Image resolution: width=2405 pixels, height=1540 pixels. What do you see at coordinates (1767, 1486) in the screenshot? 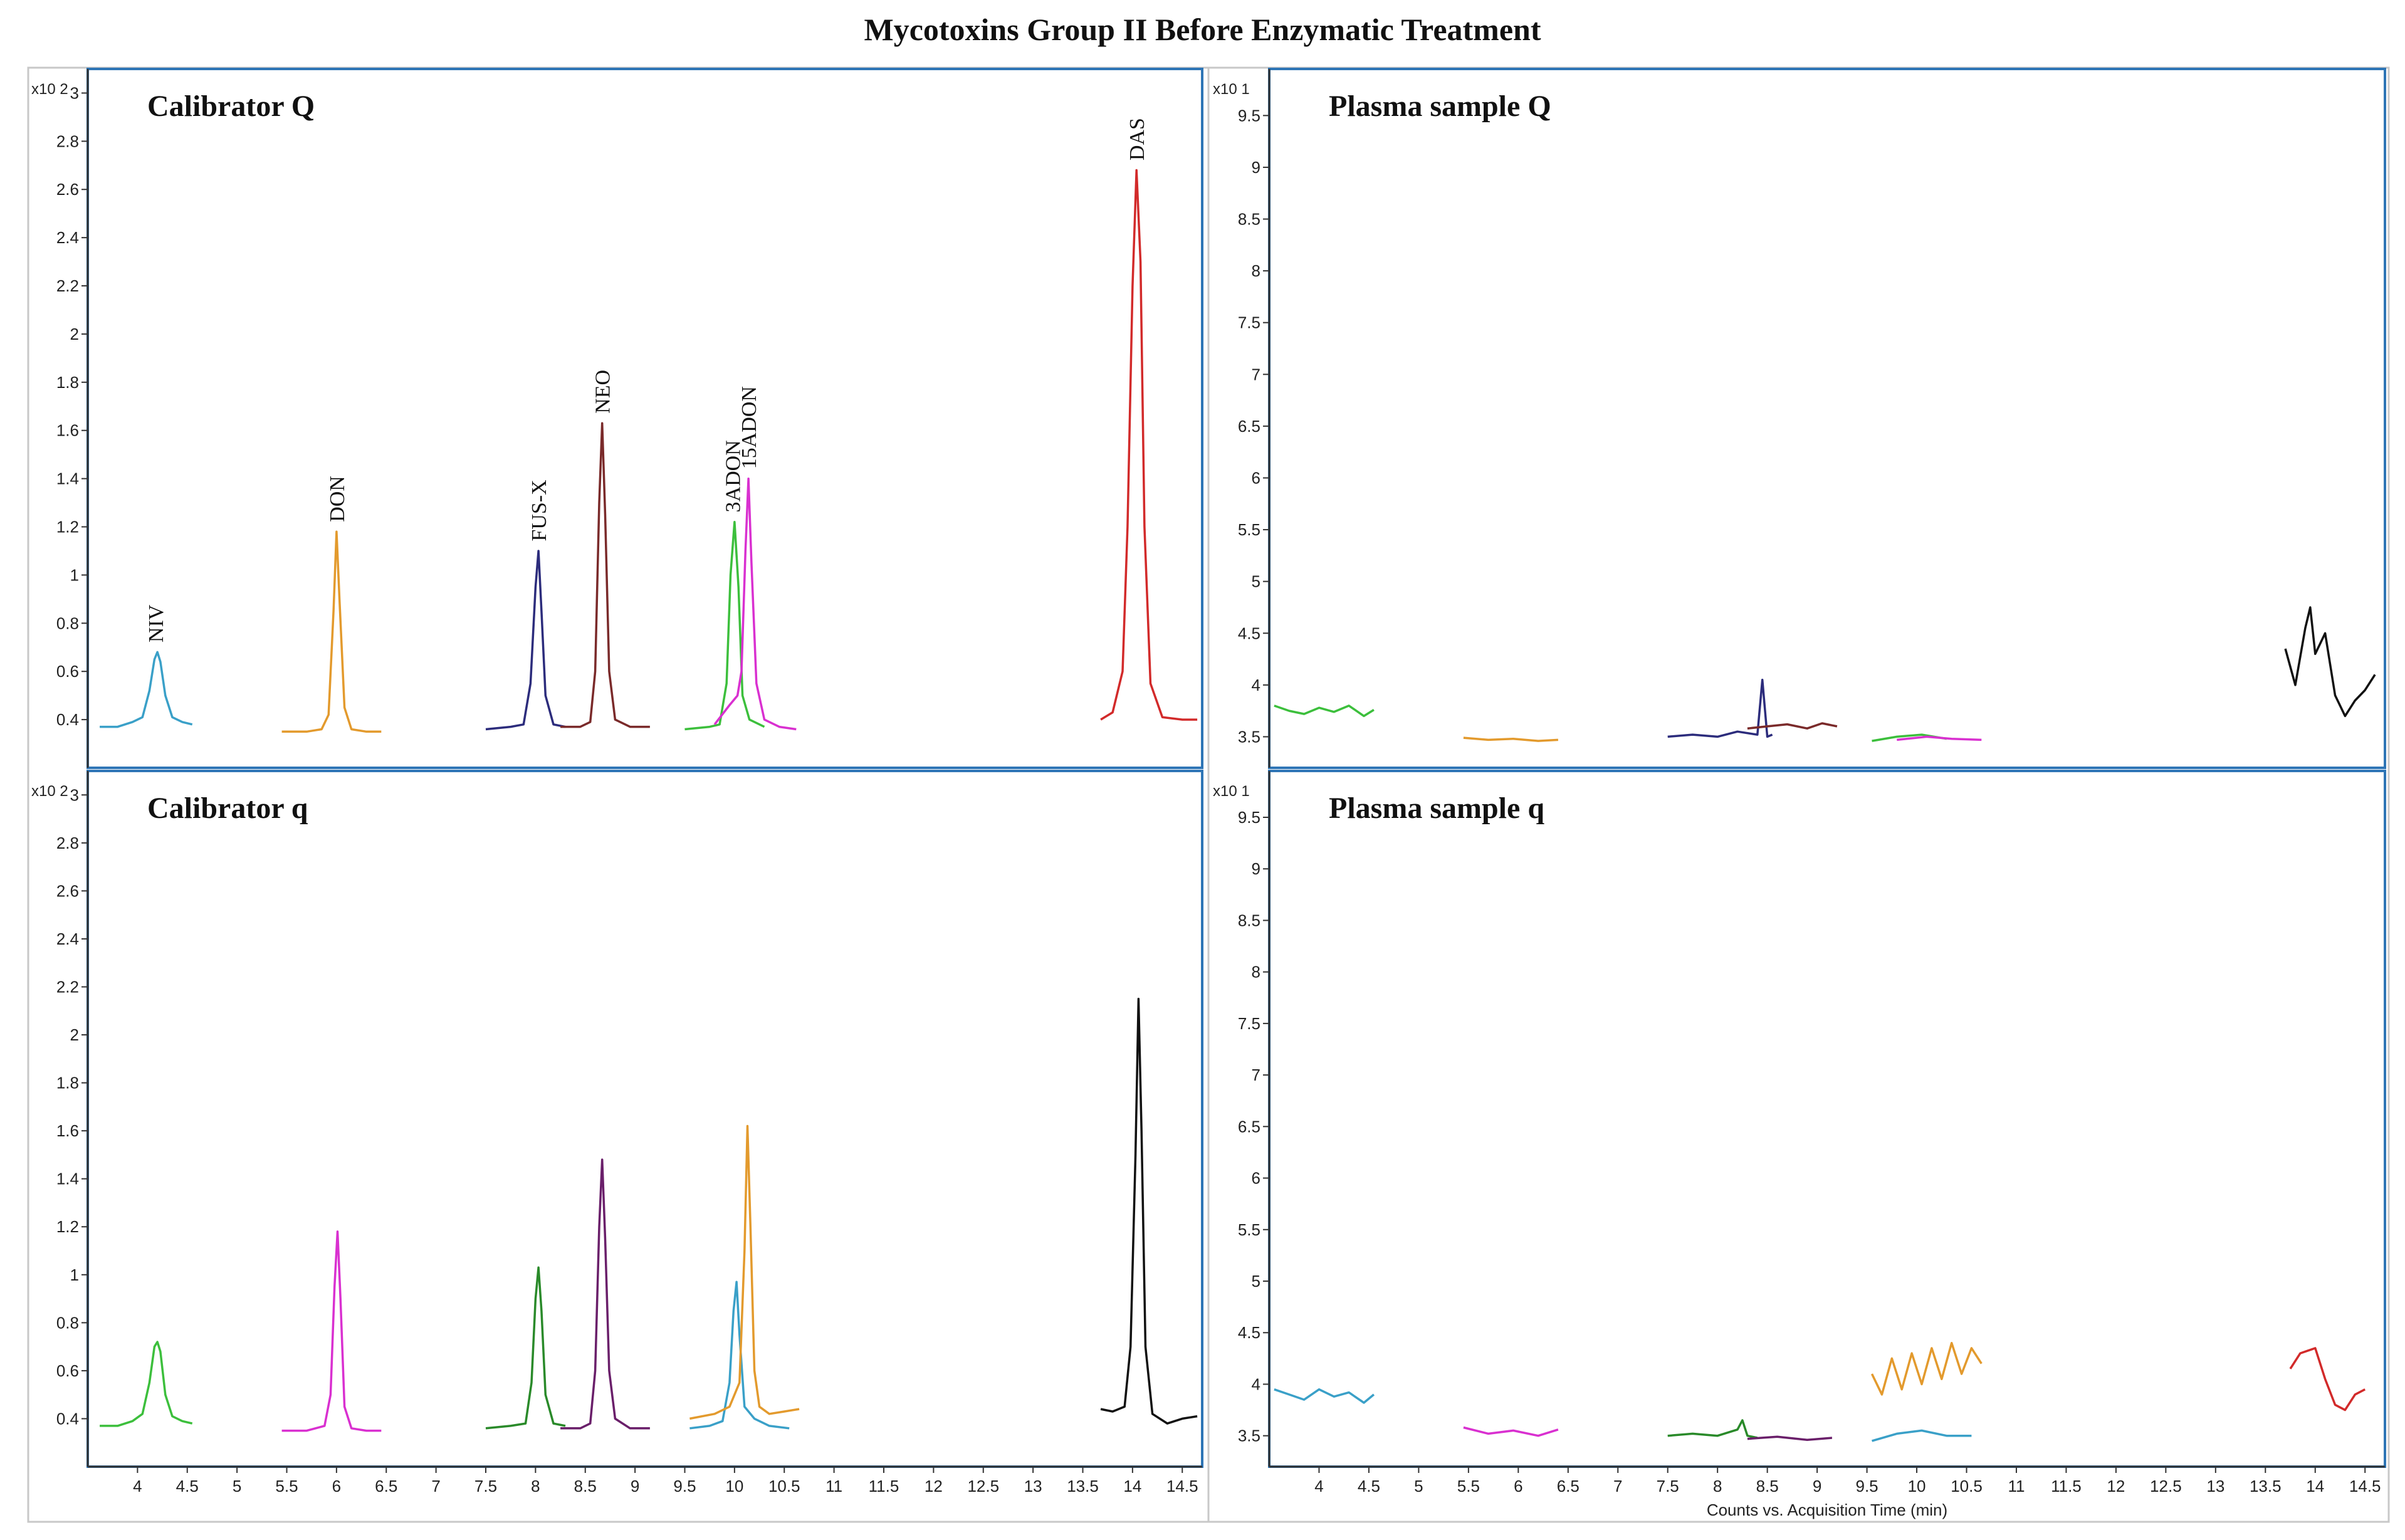
I see `x-tick-label: 8.5` at bounding box center [1767, 1486].